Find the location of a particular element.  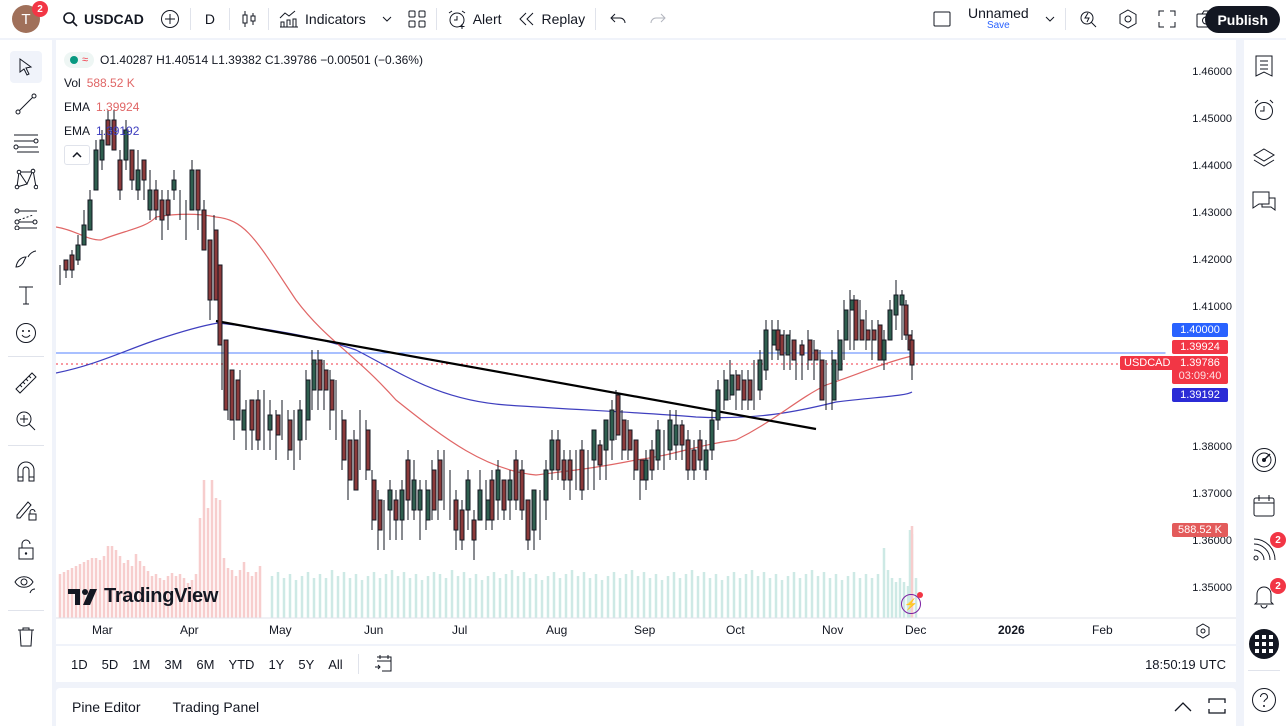

templates-button is located at coordinates (417, 19).